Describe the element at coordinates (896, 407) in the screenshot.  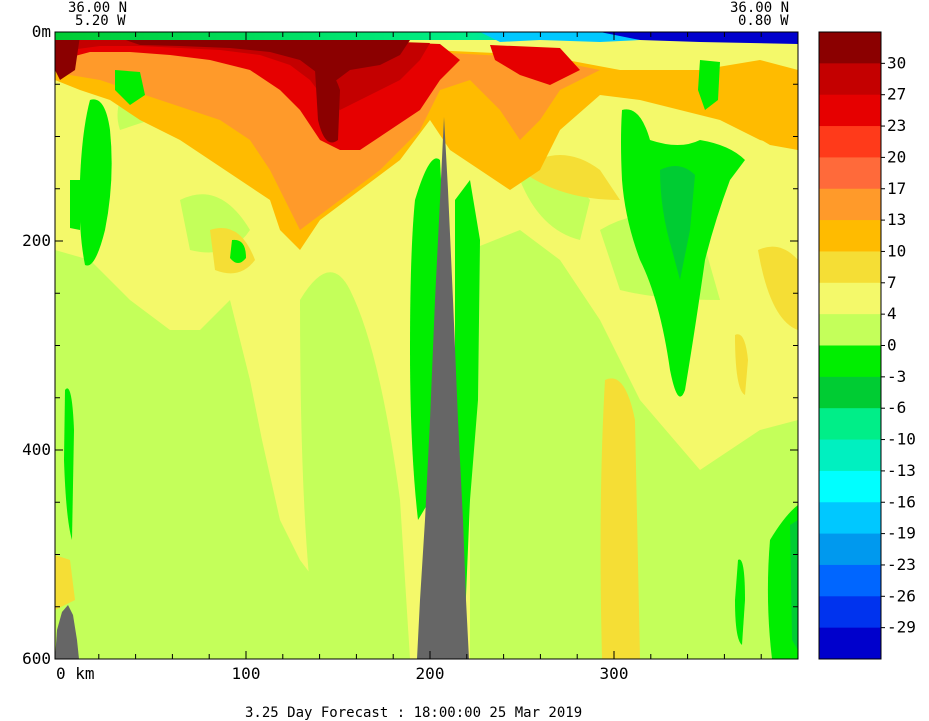
I see `colorbar-label: -6` at that location.